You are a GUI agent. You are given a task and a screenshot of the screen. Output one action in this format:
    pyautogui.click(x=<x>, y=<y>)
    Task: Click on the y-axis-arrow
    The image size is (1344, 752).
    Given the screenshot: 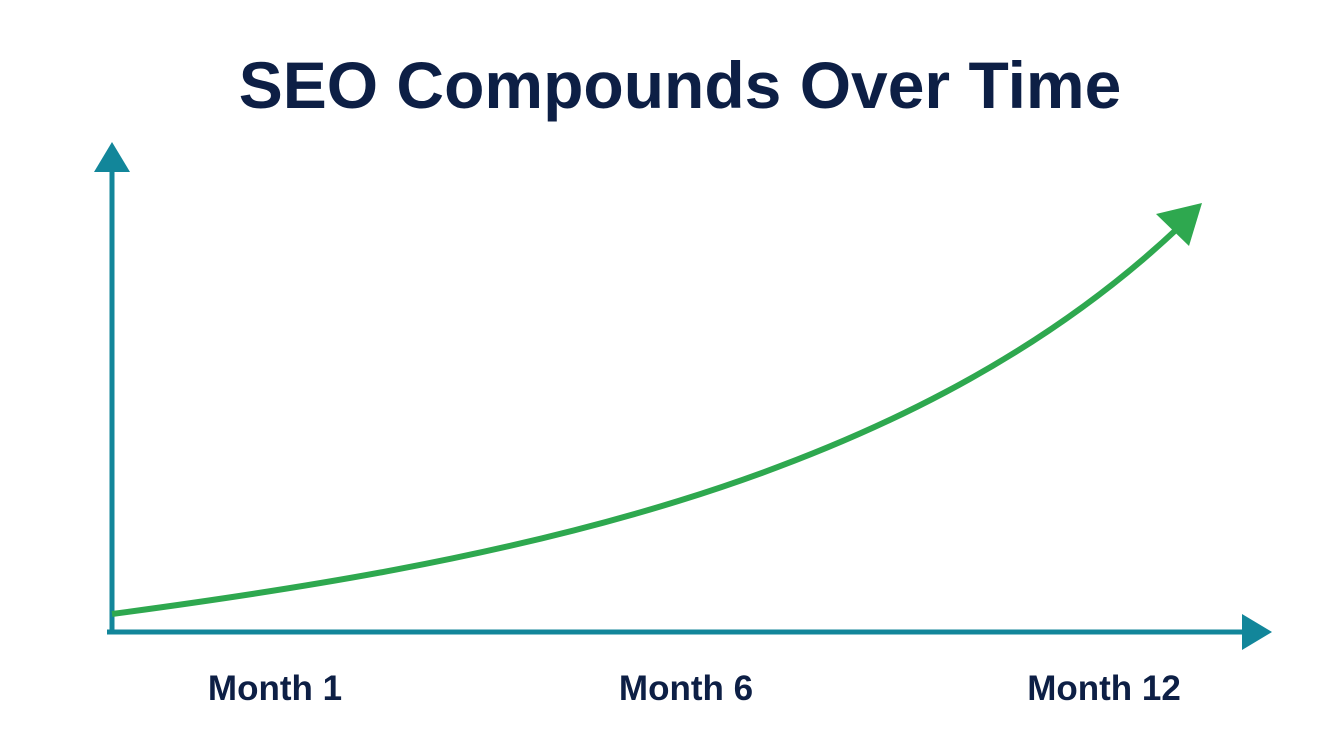 What is the action you would take?
    pyautogui.click(x=112, y=157)
    